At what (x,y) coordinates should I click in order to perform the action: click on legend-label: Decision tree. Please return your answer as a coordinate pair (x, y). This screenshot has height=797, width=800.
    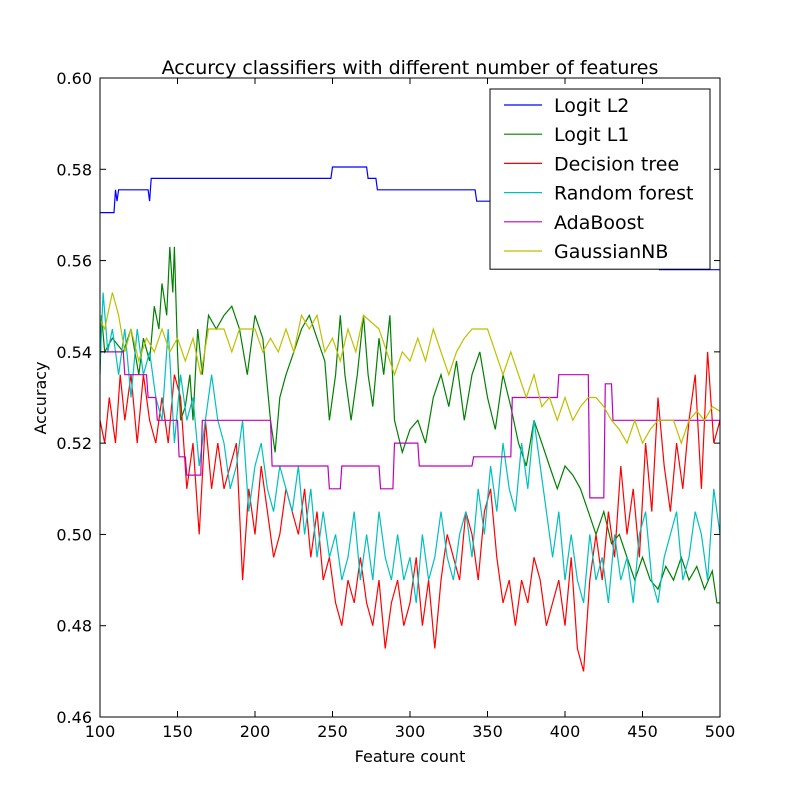
    Looking at the image, I should click on (616, 164).